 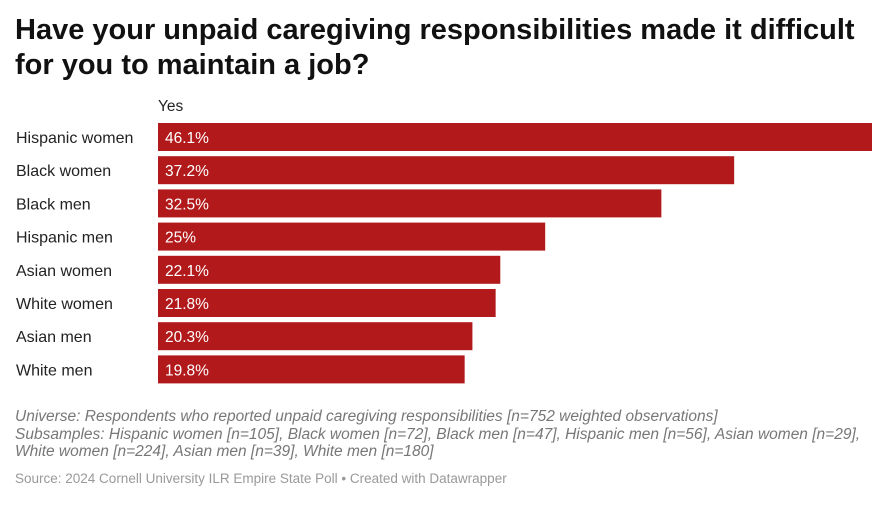 What do you see at coordinates (53, 204) in the screenshot?
I see `category-label: Black men` at bounding box center [53, 204].